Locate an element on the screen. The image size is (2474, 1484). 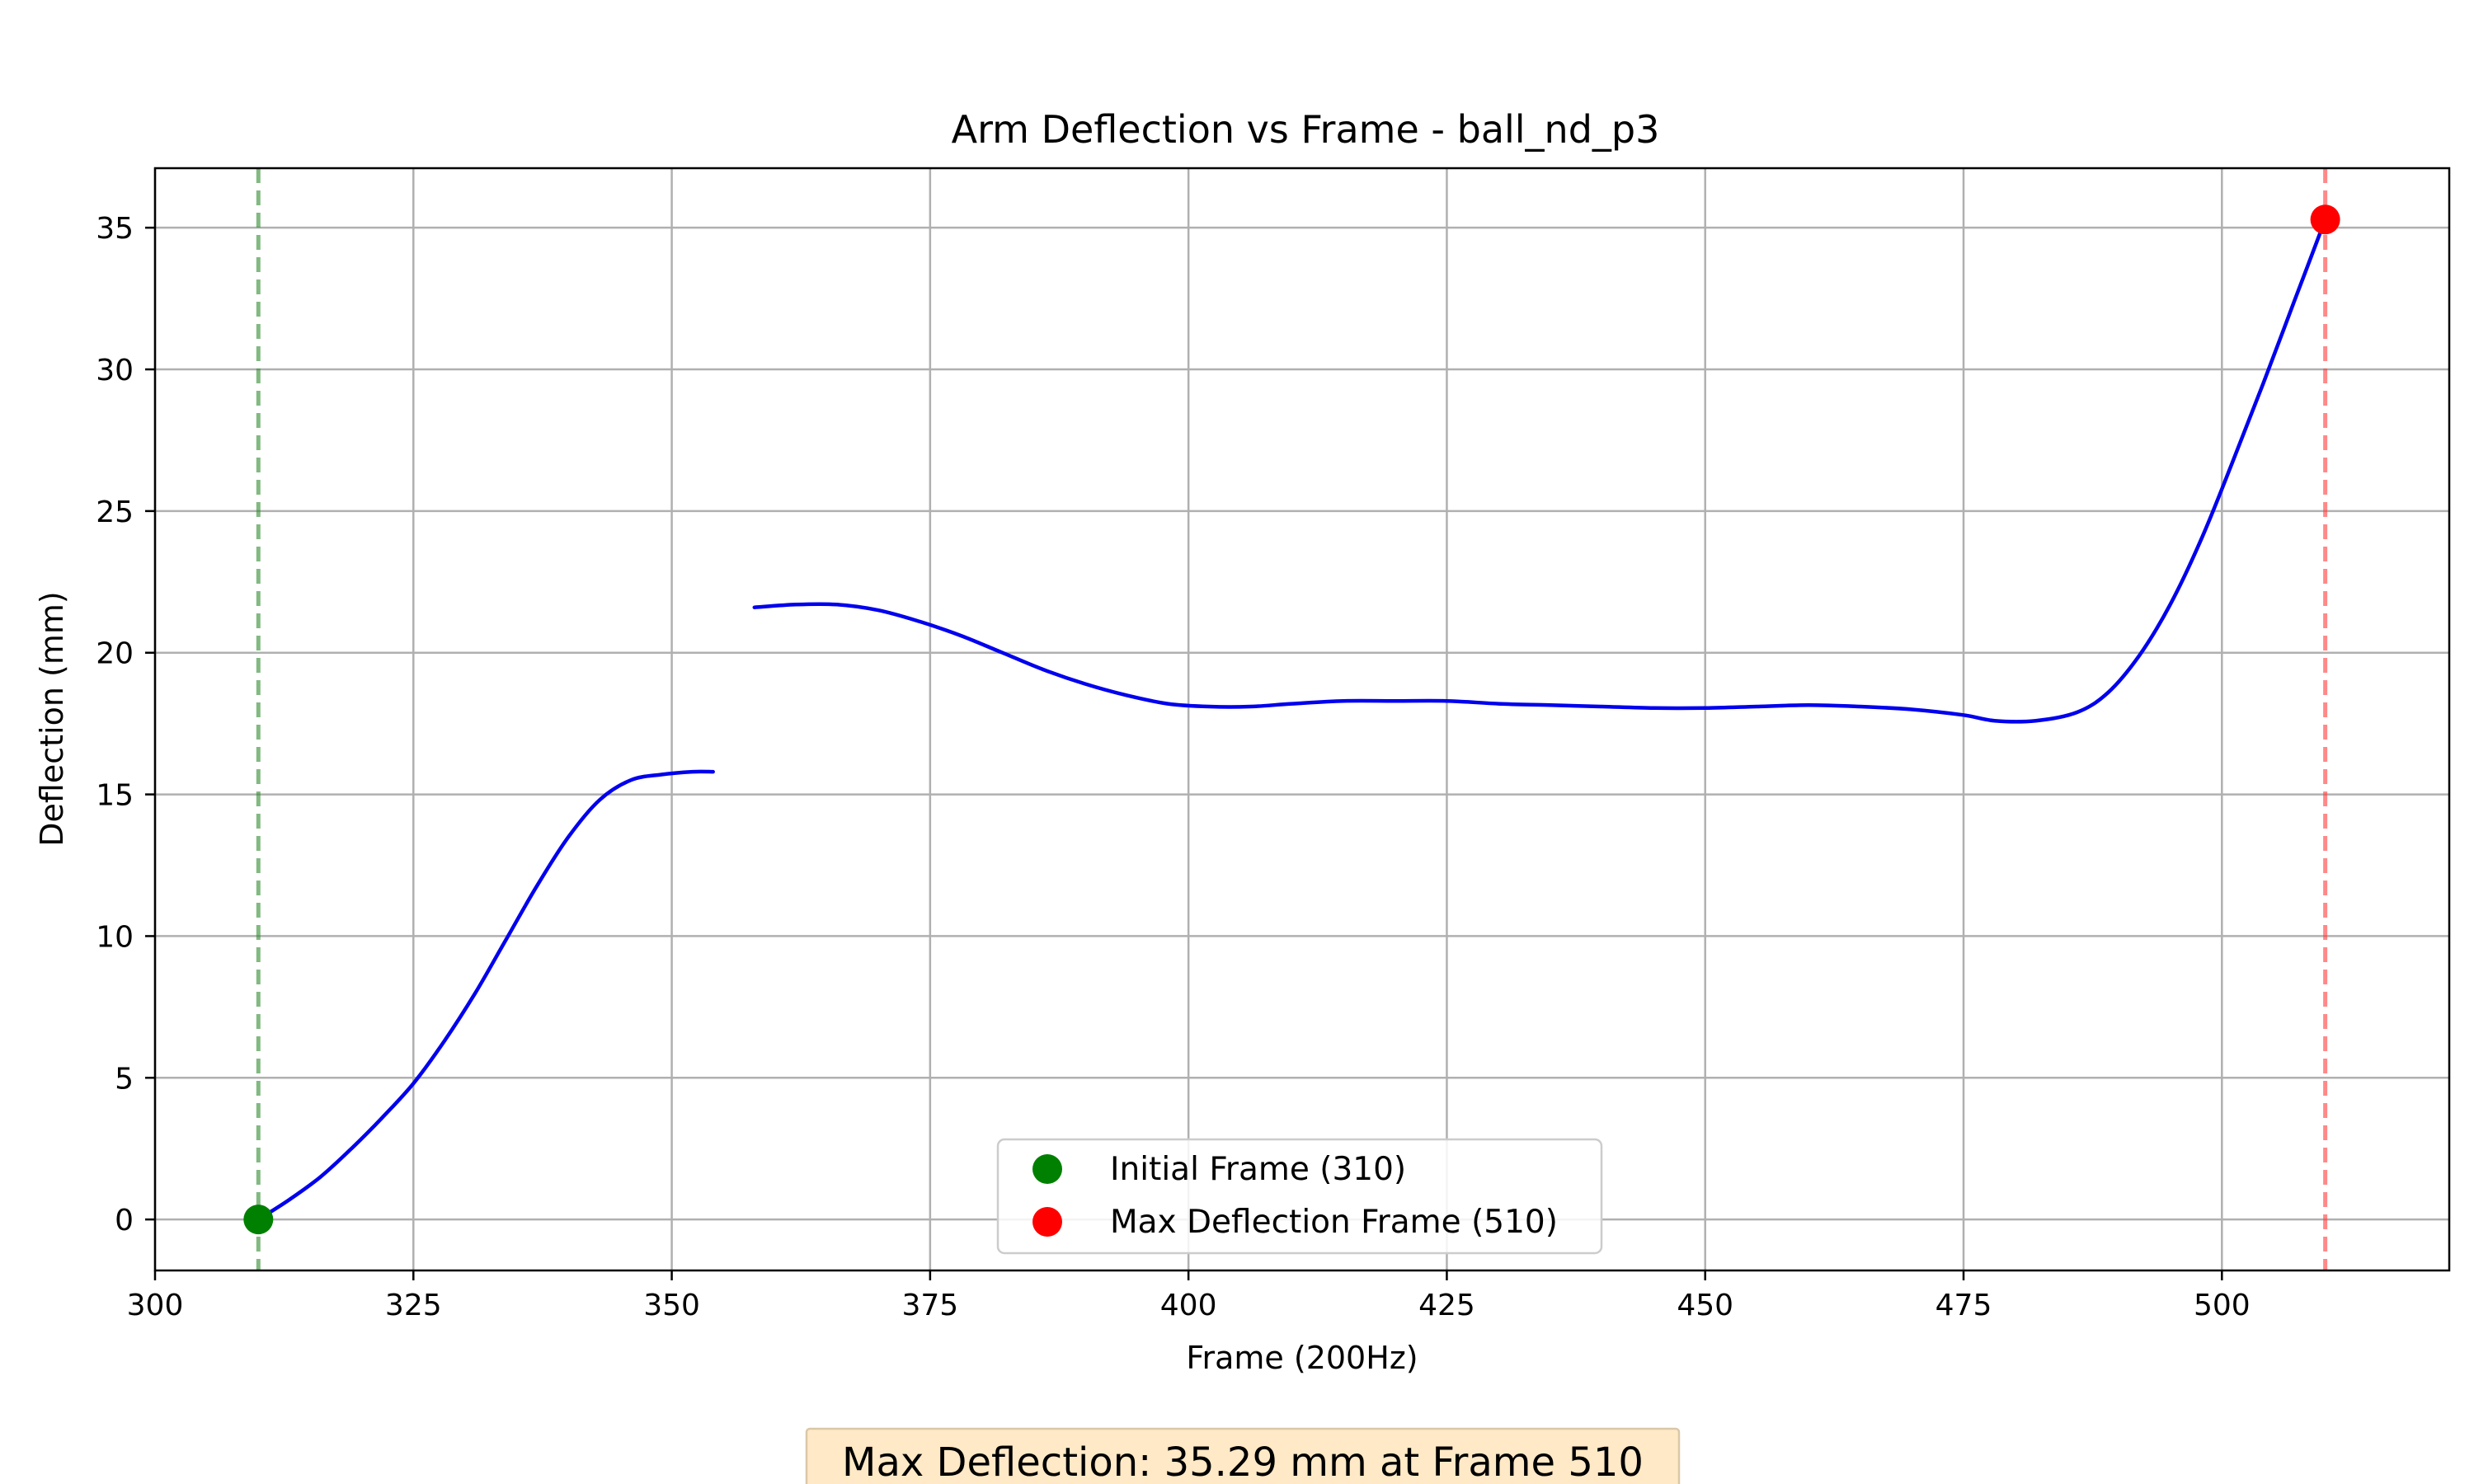
x-tick-label: 450 is located at coordinates (1705, 1305).